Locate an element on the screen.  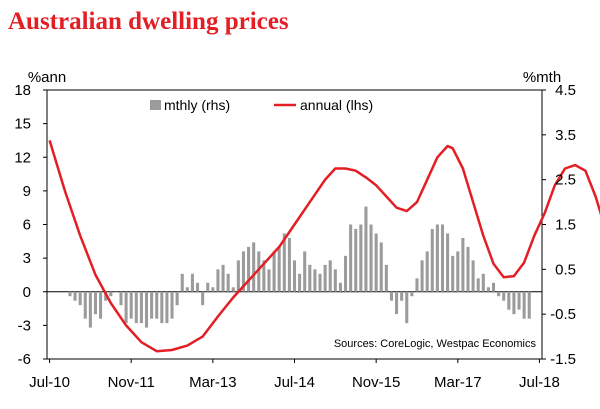
left-axis-label: %ann is located at coordinates (47, 77).